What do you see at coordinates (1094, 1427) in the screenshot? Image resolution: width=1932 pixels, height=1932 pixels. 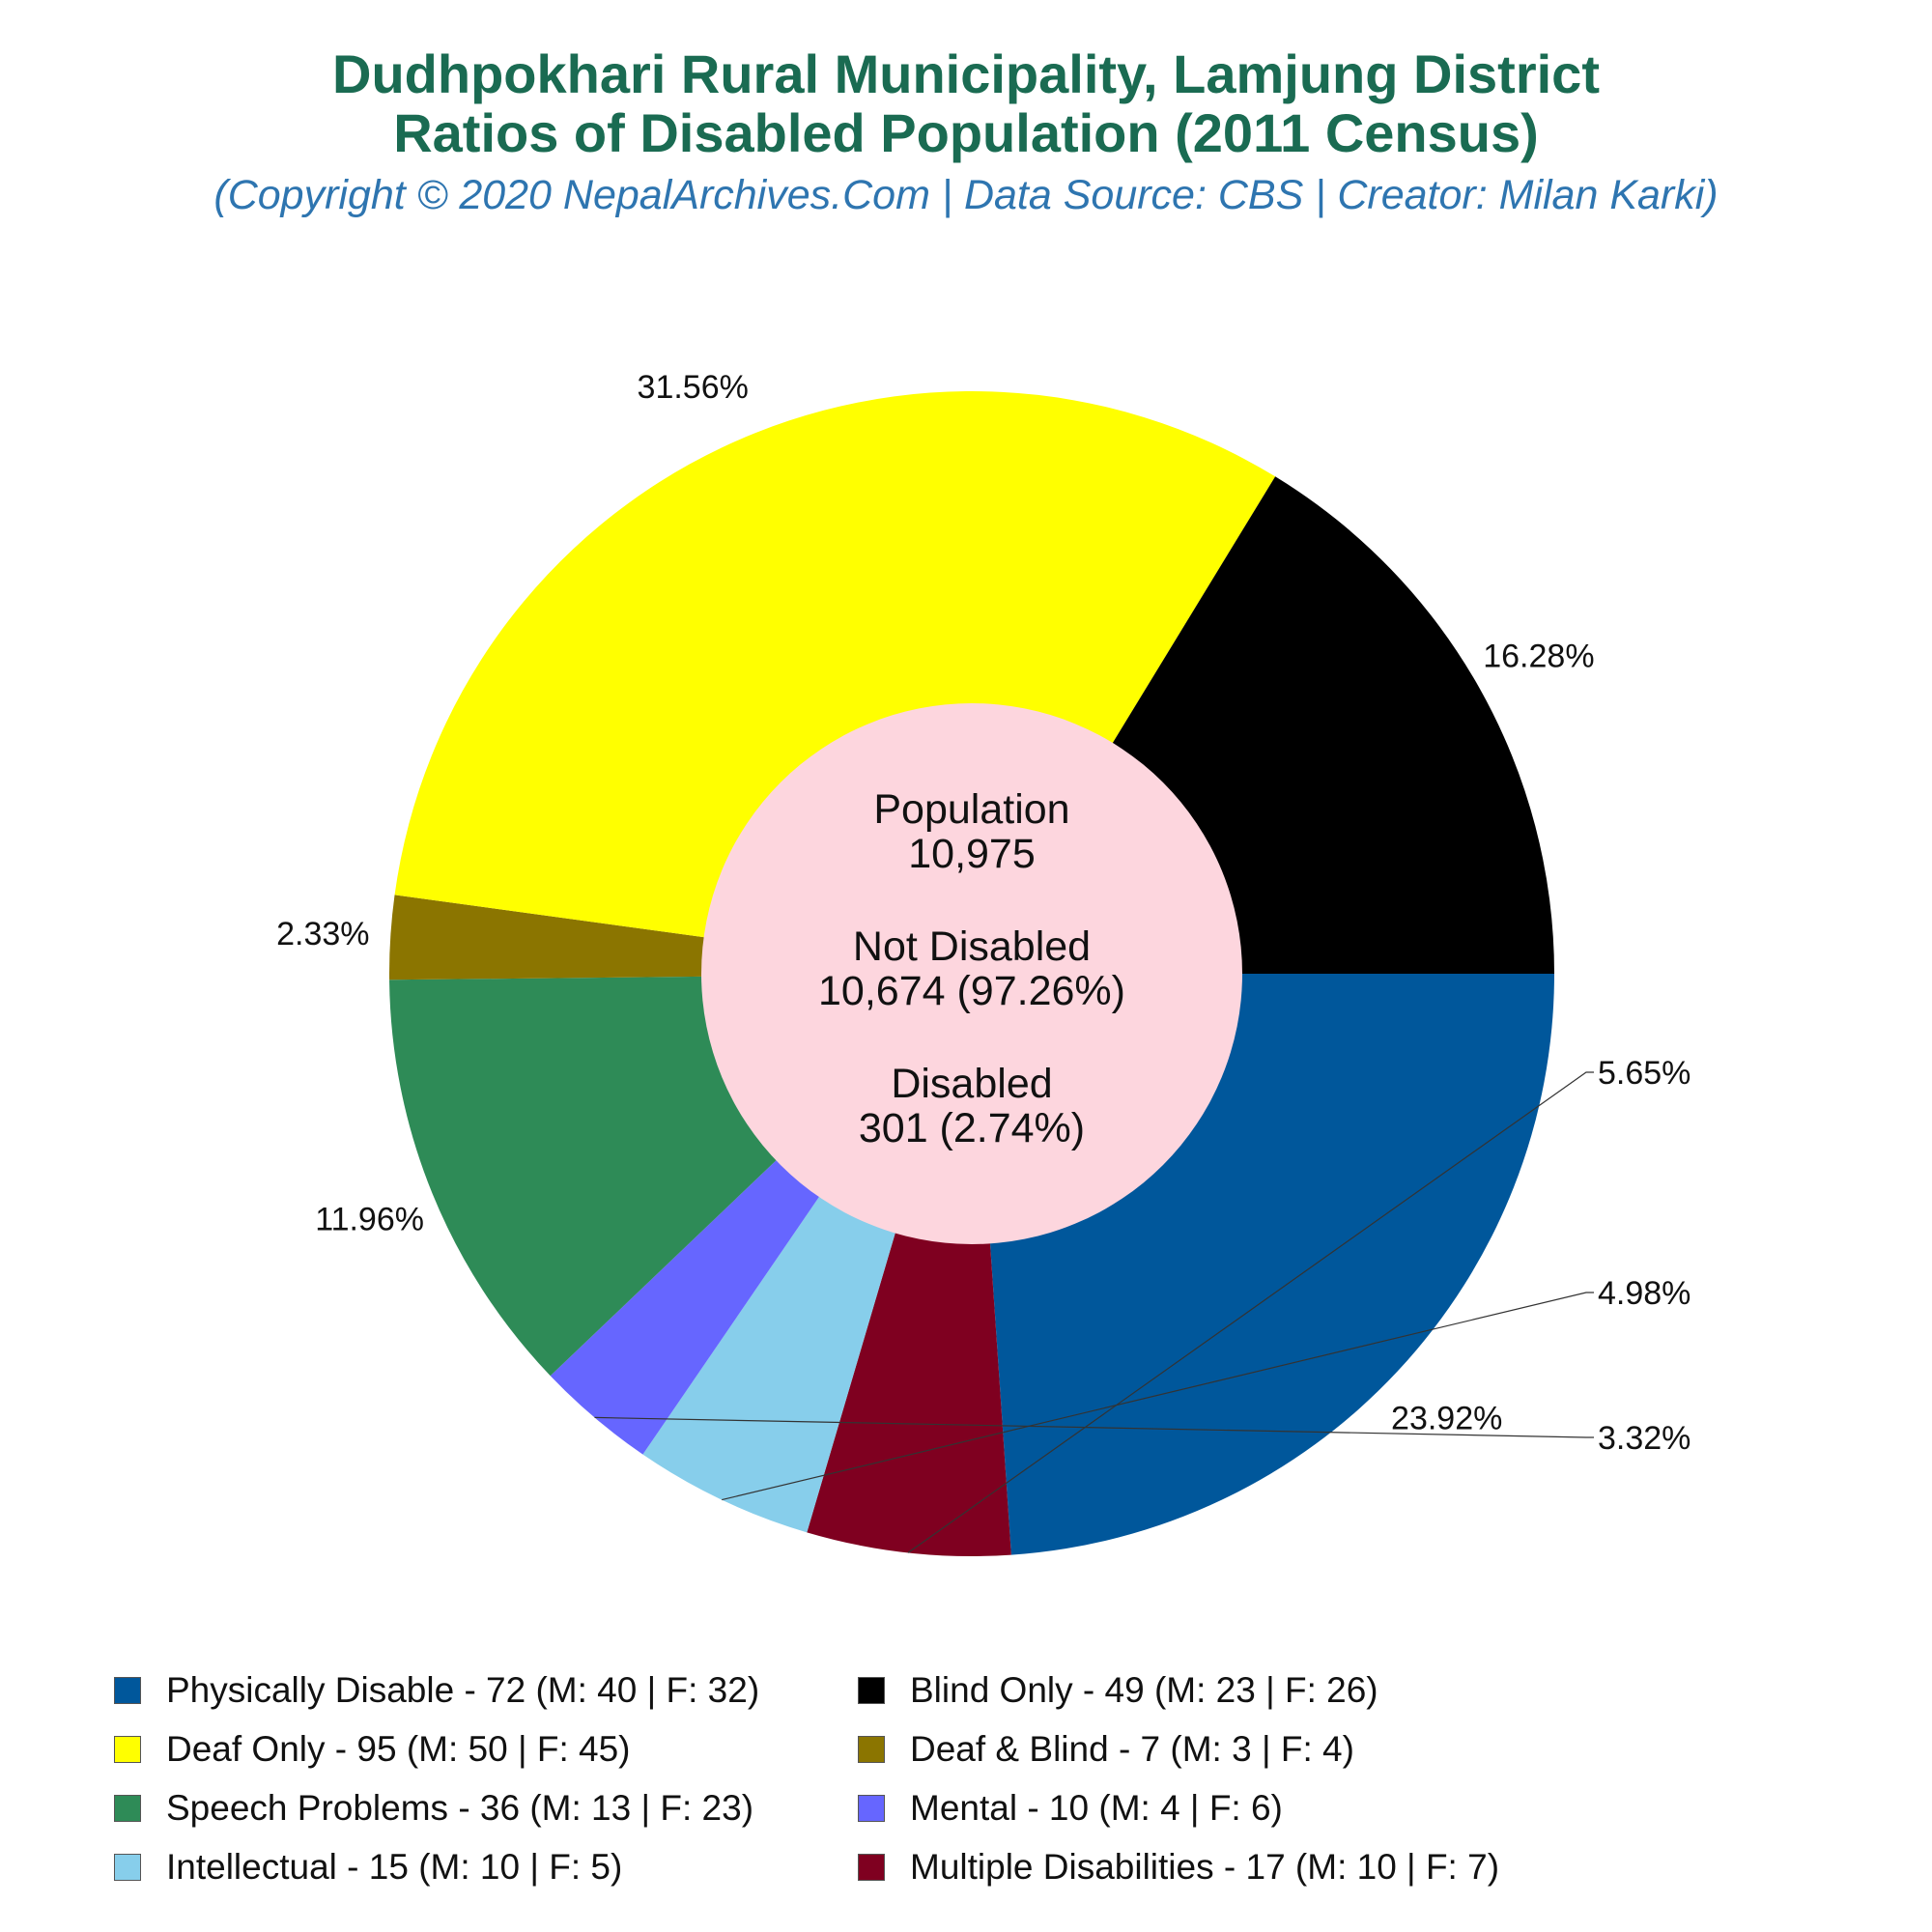 I see `leader-line-mental` at bounding box center [1094, 1427].